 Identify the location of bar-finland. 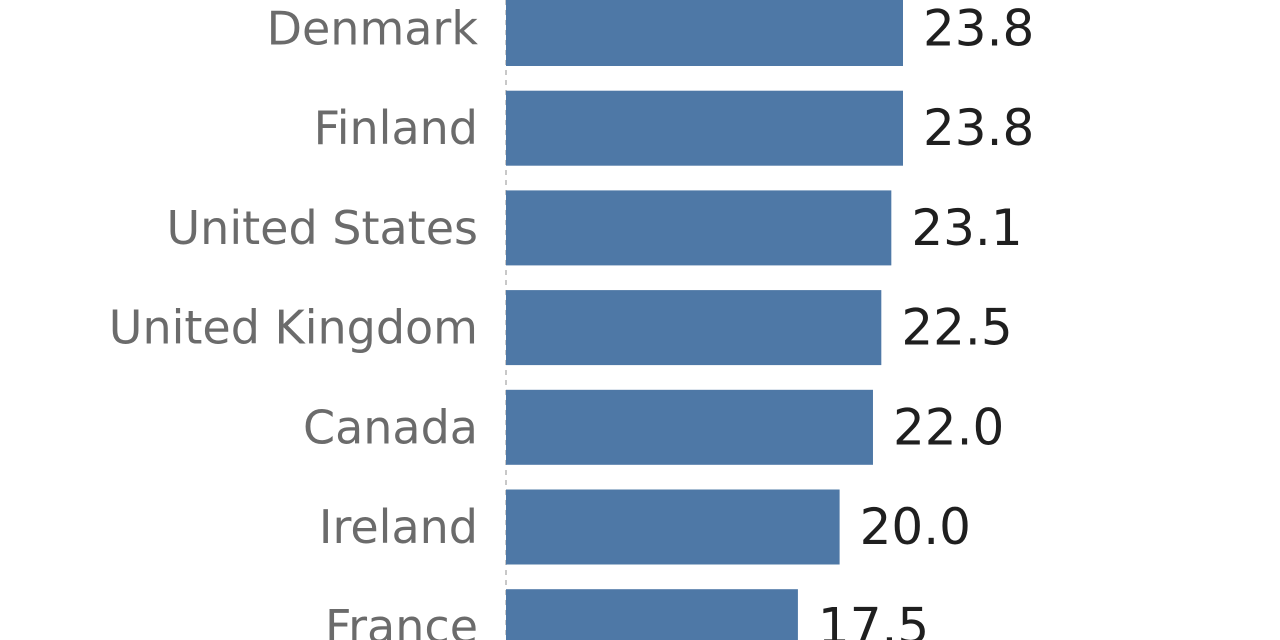
(704, 128).